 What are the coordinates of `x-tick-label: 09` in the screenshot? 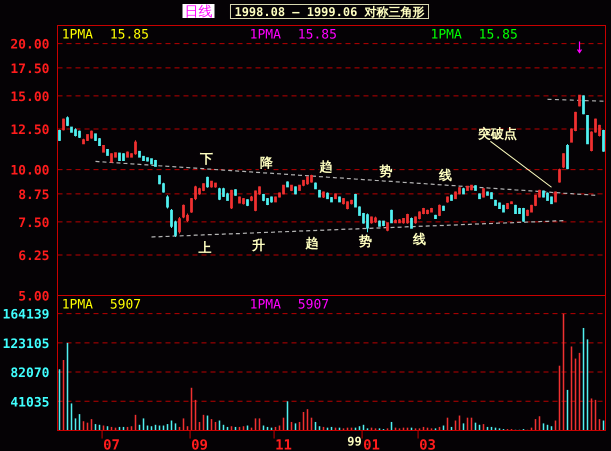 It's located at (199, 444).